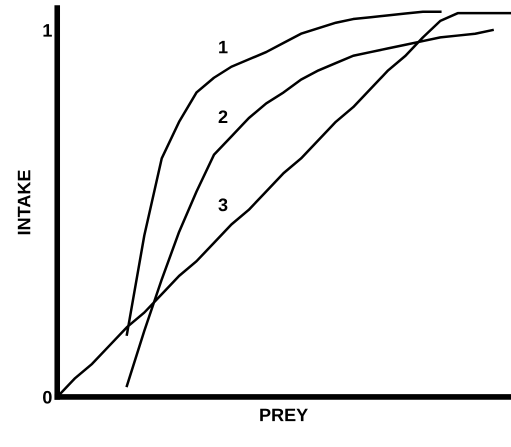  Describe the element at coordinates (47, 397) in the screenshot. I see `y-tick-label: 0` at that location.